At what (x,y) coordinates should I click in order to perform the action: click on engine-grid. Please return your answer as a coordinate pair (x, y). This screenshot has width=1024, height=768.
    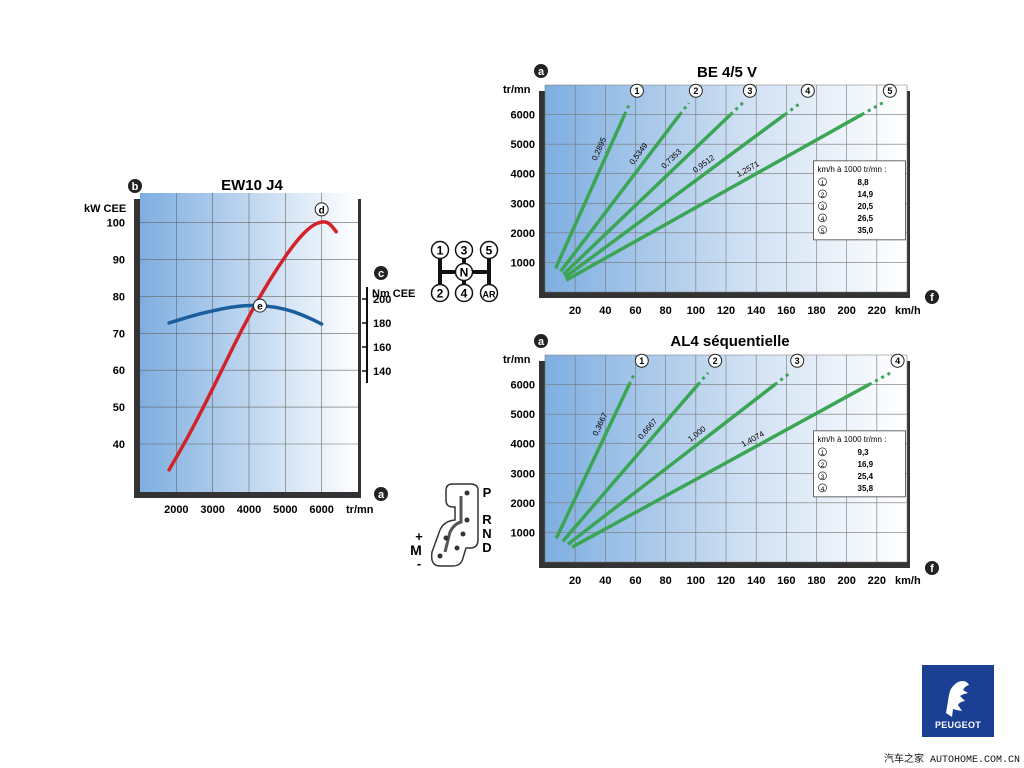
    Looking at the image, I should click on (249, 342).